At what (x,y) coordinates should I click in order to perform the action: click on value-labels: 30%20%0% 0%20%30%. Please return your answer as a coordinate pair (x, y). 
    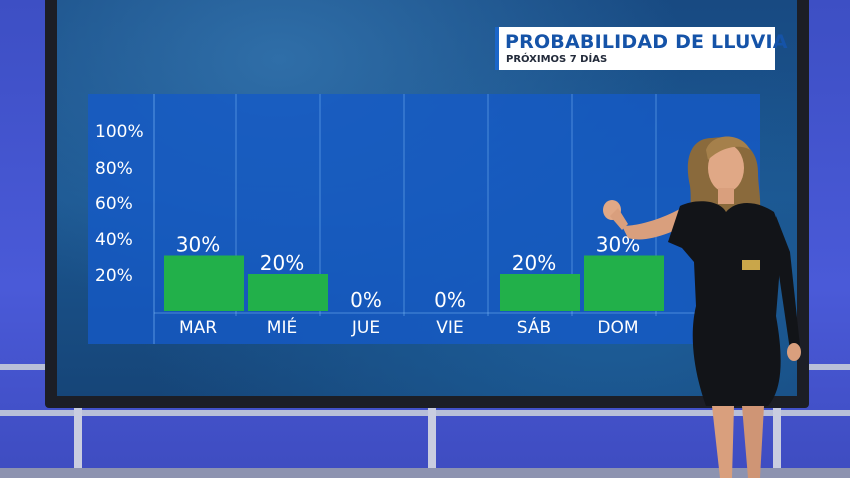
    Looking at the image, I should click on (408, 273).